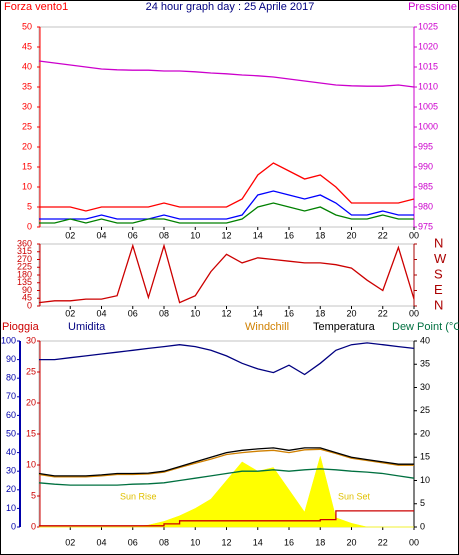  What do you see at coordinates (422, 503) in the screenshot?
I see `y2-tick-label: 5` at bounding box center [422, 503].